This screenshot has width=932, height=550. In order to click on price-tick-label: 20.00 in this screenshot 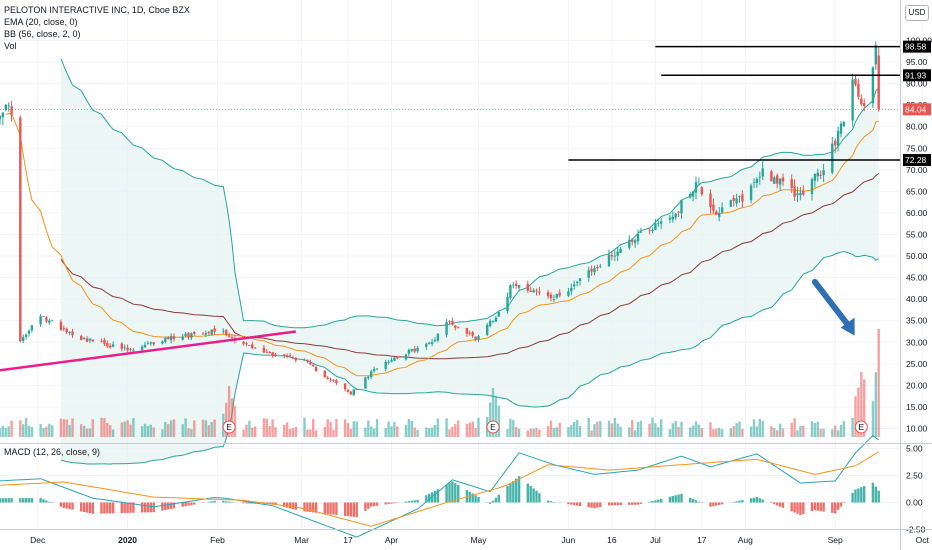, I will do `click(917, 385)`.